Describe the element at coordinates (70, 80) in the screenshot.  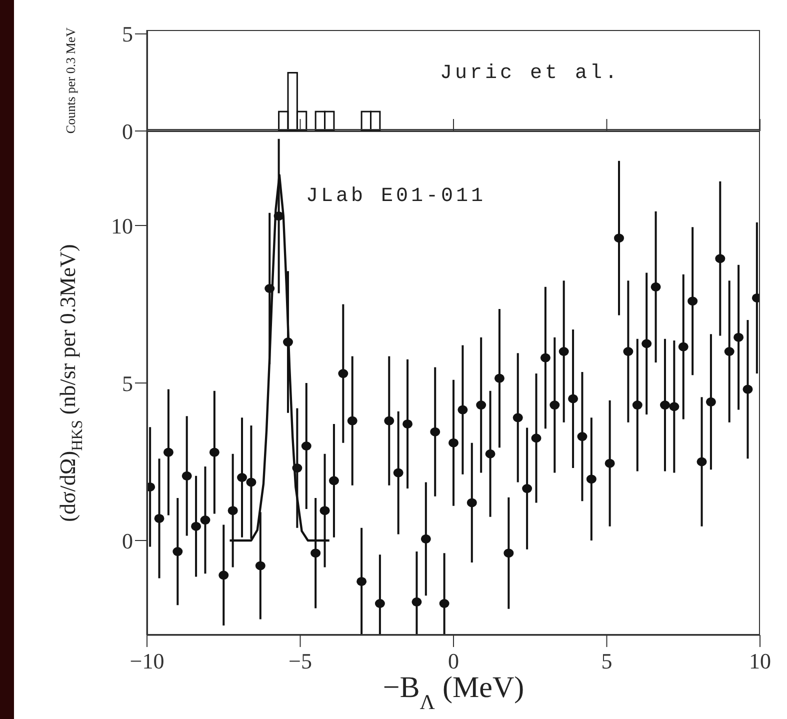
I see `y-axis-title: Counts per 0.3 MeV` at that location.